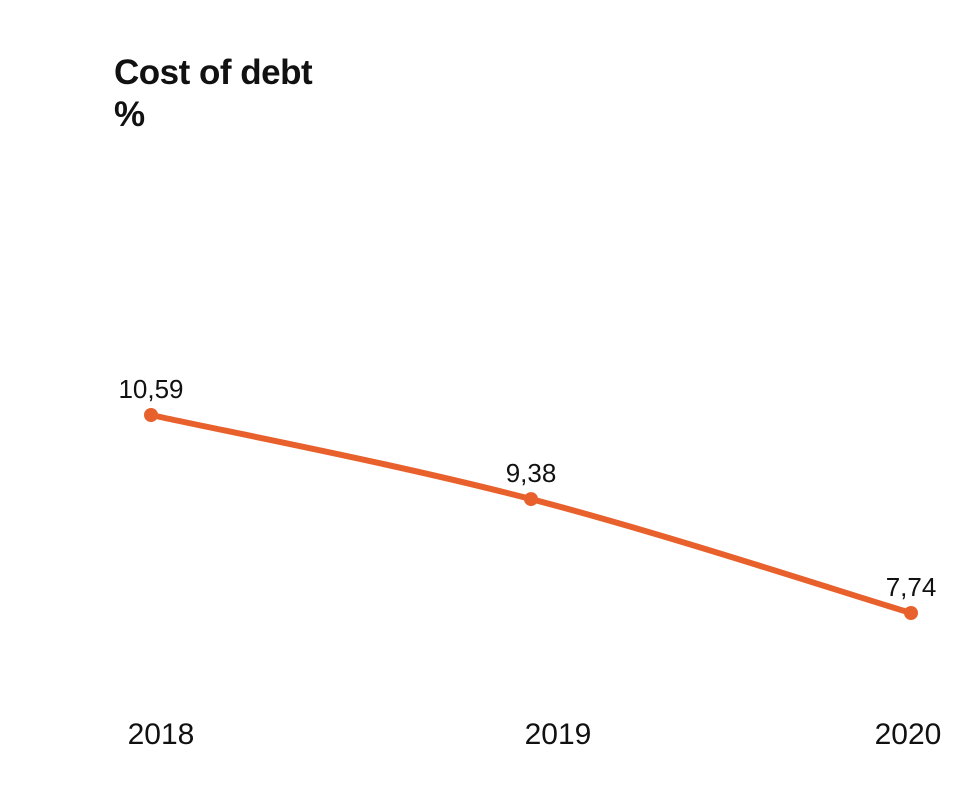 This screenshot has width=974, height=808. Describe the element at coordinates (911, 613) in the screenshot. I see `data-point-2020` at that location.